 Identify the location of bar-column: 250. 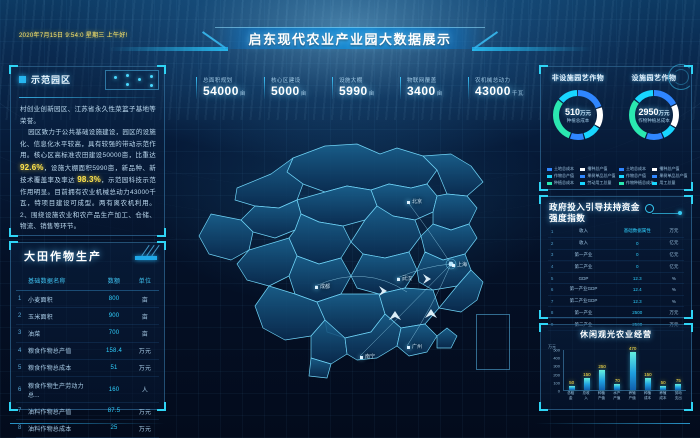
(602, 370).